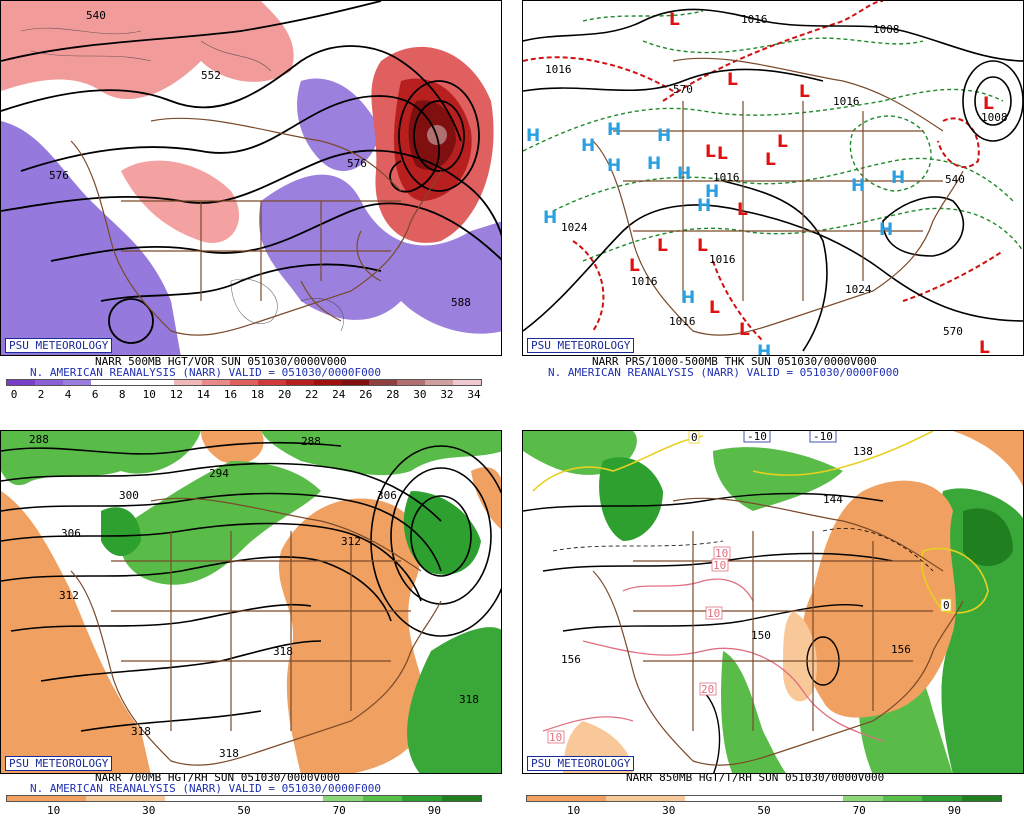  What do you see at coordinates (755, 777) in the screenshot?
I see `panel4-caption-title: NARR 850MB HGT/T/RH SUN 051030/0000V000` at bounding box center [755, 777].